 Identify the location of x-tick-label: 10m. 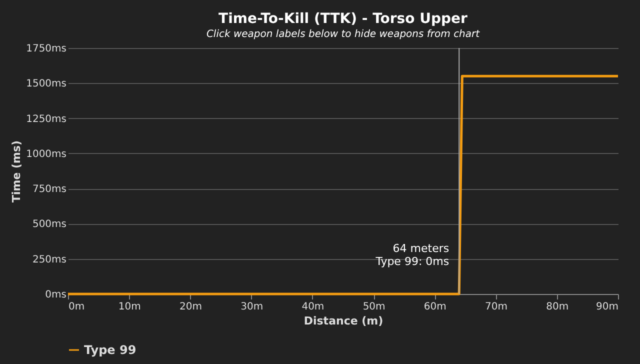
(129, 307).